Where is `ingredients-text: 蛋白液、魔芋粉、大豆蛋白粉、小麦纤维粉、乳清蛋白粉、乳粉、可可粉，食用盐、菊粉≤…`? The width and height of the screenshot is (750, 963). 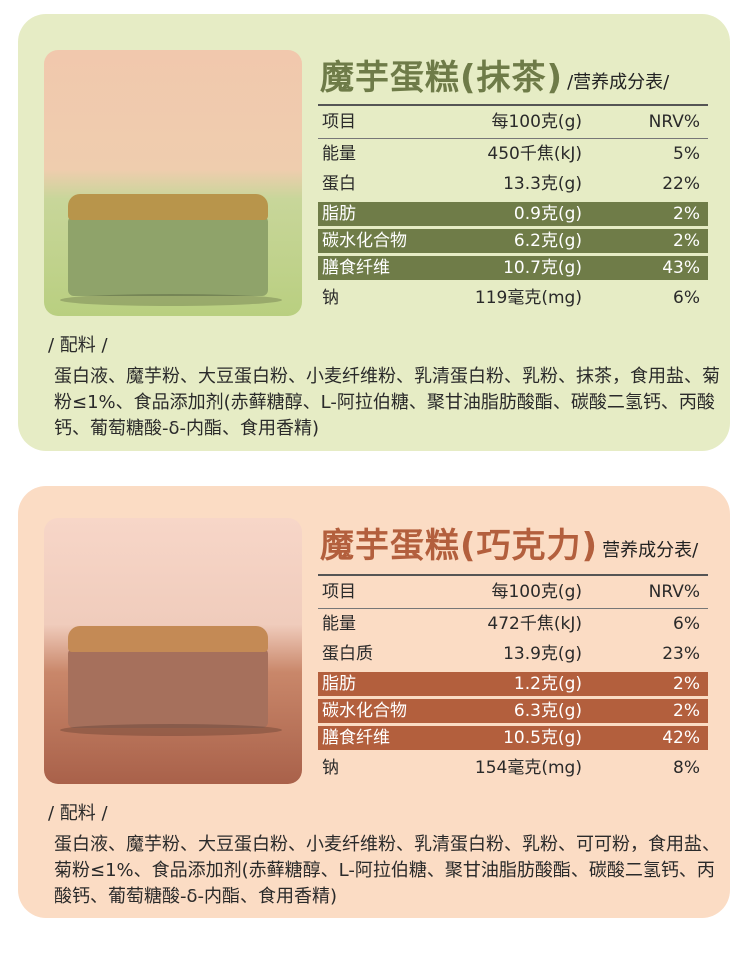 ingredients-text: 蛋白液、魔芋粉、大豆蛋白粉、小麦纤维粉、乳清蛋白粉、乳粉、可可粉，食用盐、菊粉≤… is located at coordinates (387, 870).